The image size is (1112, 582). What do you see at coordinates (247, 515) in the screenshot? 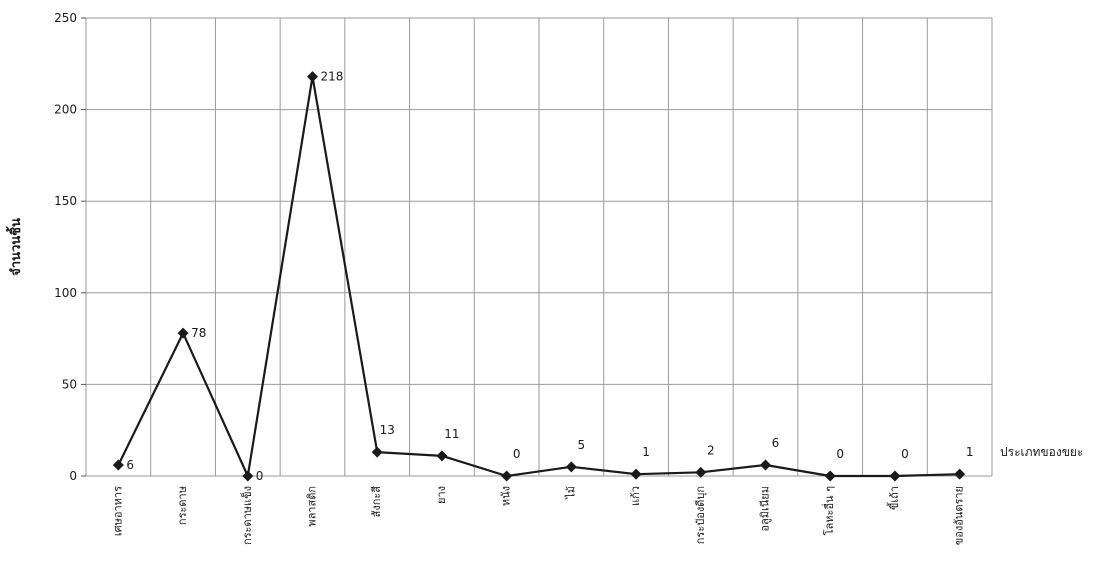
I see `x-tick-label: กระดาษแข็ง` at bounding box center [247, 515].